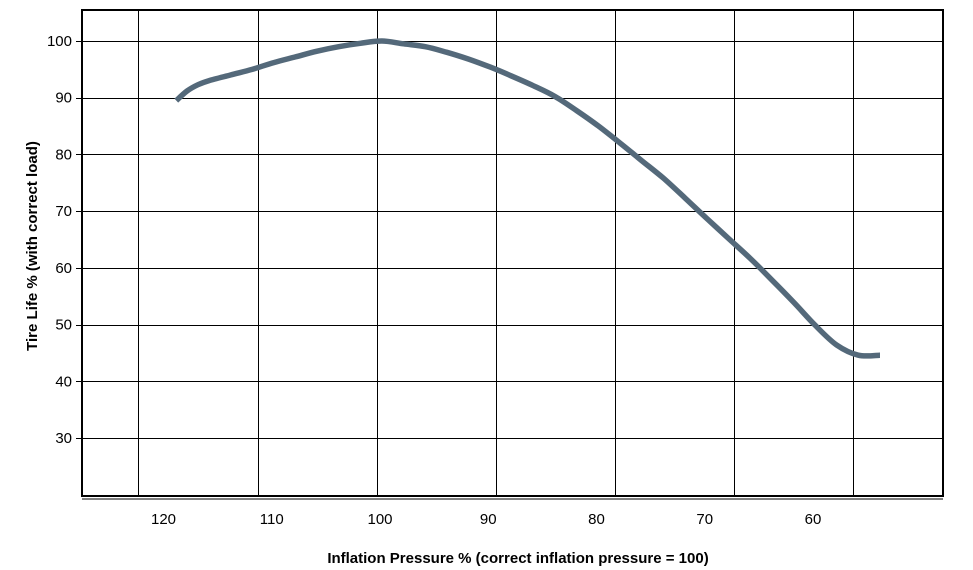 The image size is (973, 570). What do you see at coordinates (596, 519) in the screenshot?
I see `x-tick-label: 80` at bounding box center [596, 519].